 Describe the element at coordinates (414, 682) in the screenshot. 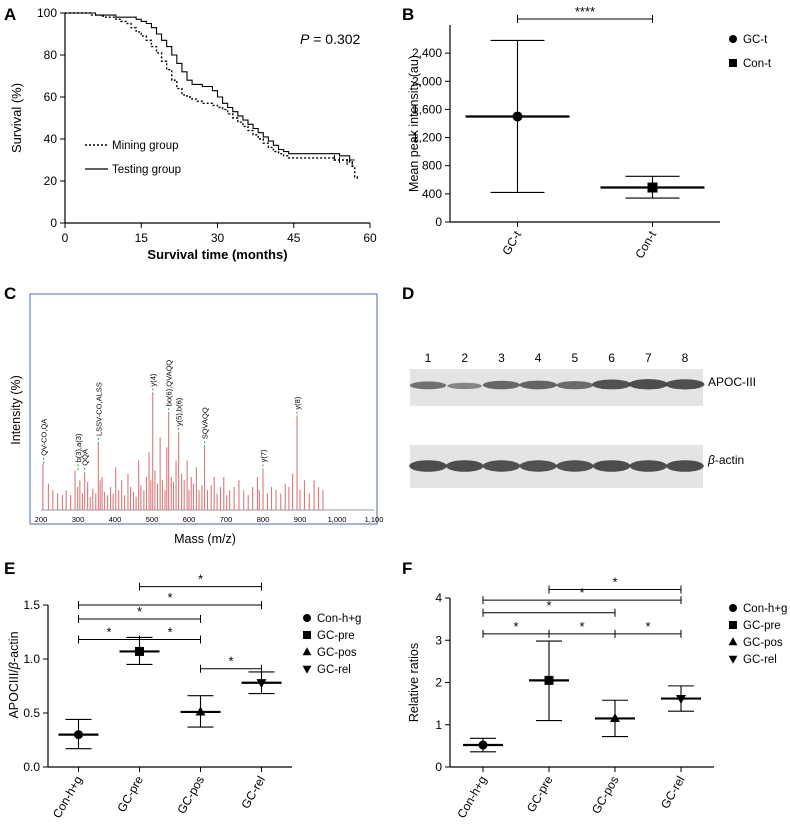

I see `f-y-axis-label: Relative ratios` at that location.